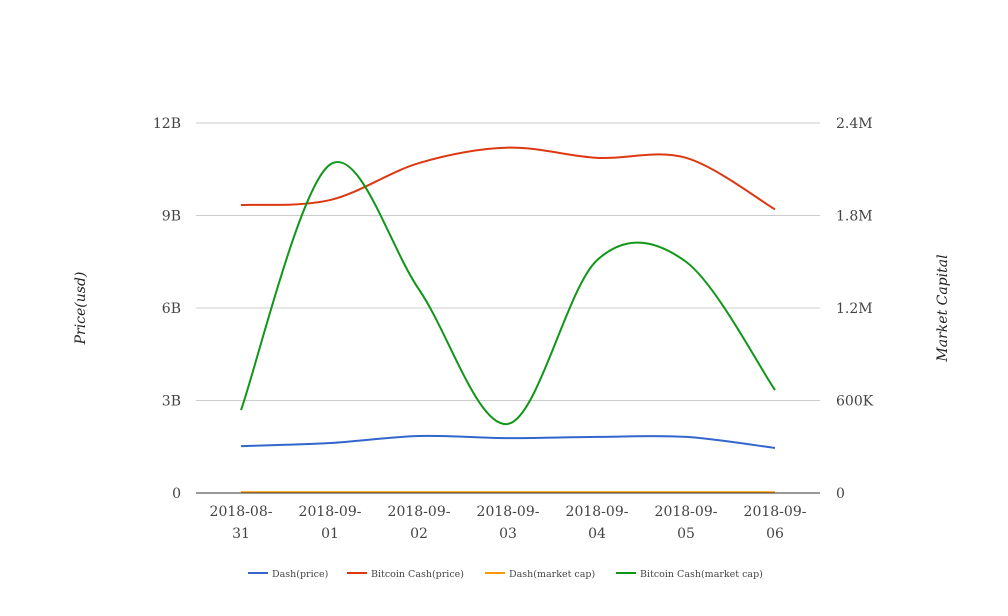 The height and width of the screenshot is (616, 1008). I want to click on y2-tick-label: 1.2M, so click(854, 309).